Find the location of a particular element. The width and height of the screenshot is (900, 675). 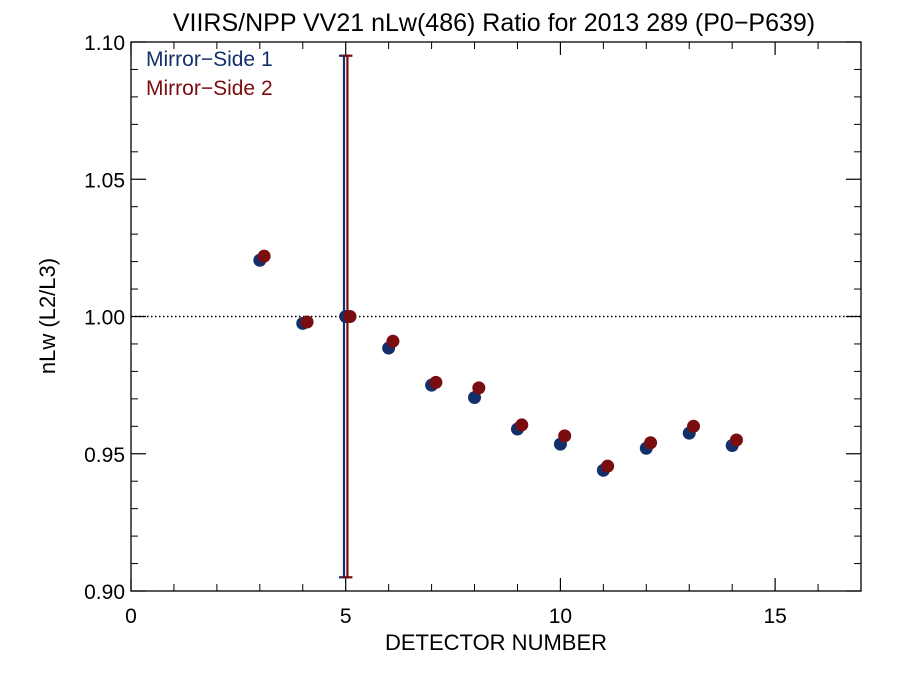

y-tick-label: 1.05 is located at coordinates (104, 180).